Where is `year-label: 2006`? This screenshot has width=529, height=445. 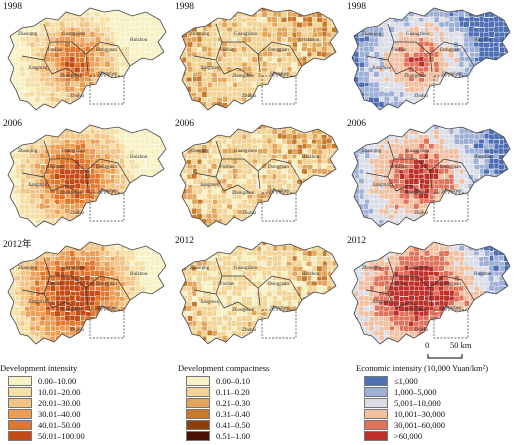
year-label: 2006 is located at coordinates (184, 124).